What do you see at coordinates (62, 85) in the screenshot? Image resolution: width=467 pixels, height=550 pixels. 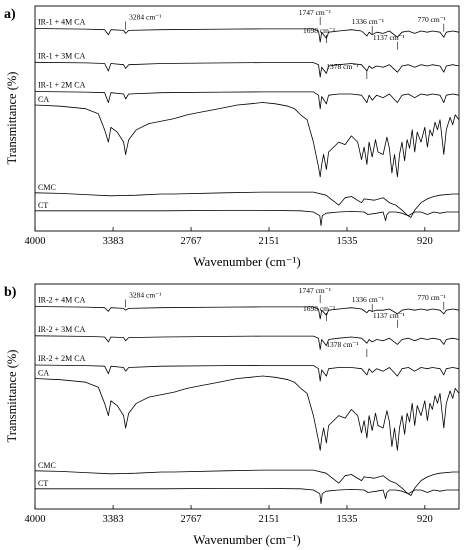 I see `series-label: IR-1 + 2M CA` at bounding box center [62, 85].